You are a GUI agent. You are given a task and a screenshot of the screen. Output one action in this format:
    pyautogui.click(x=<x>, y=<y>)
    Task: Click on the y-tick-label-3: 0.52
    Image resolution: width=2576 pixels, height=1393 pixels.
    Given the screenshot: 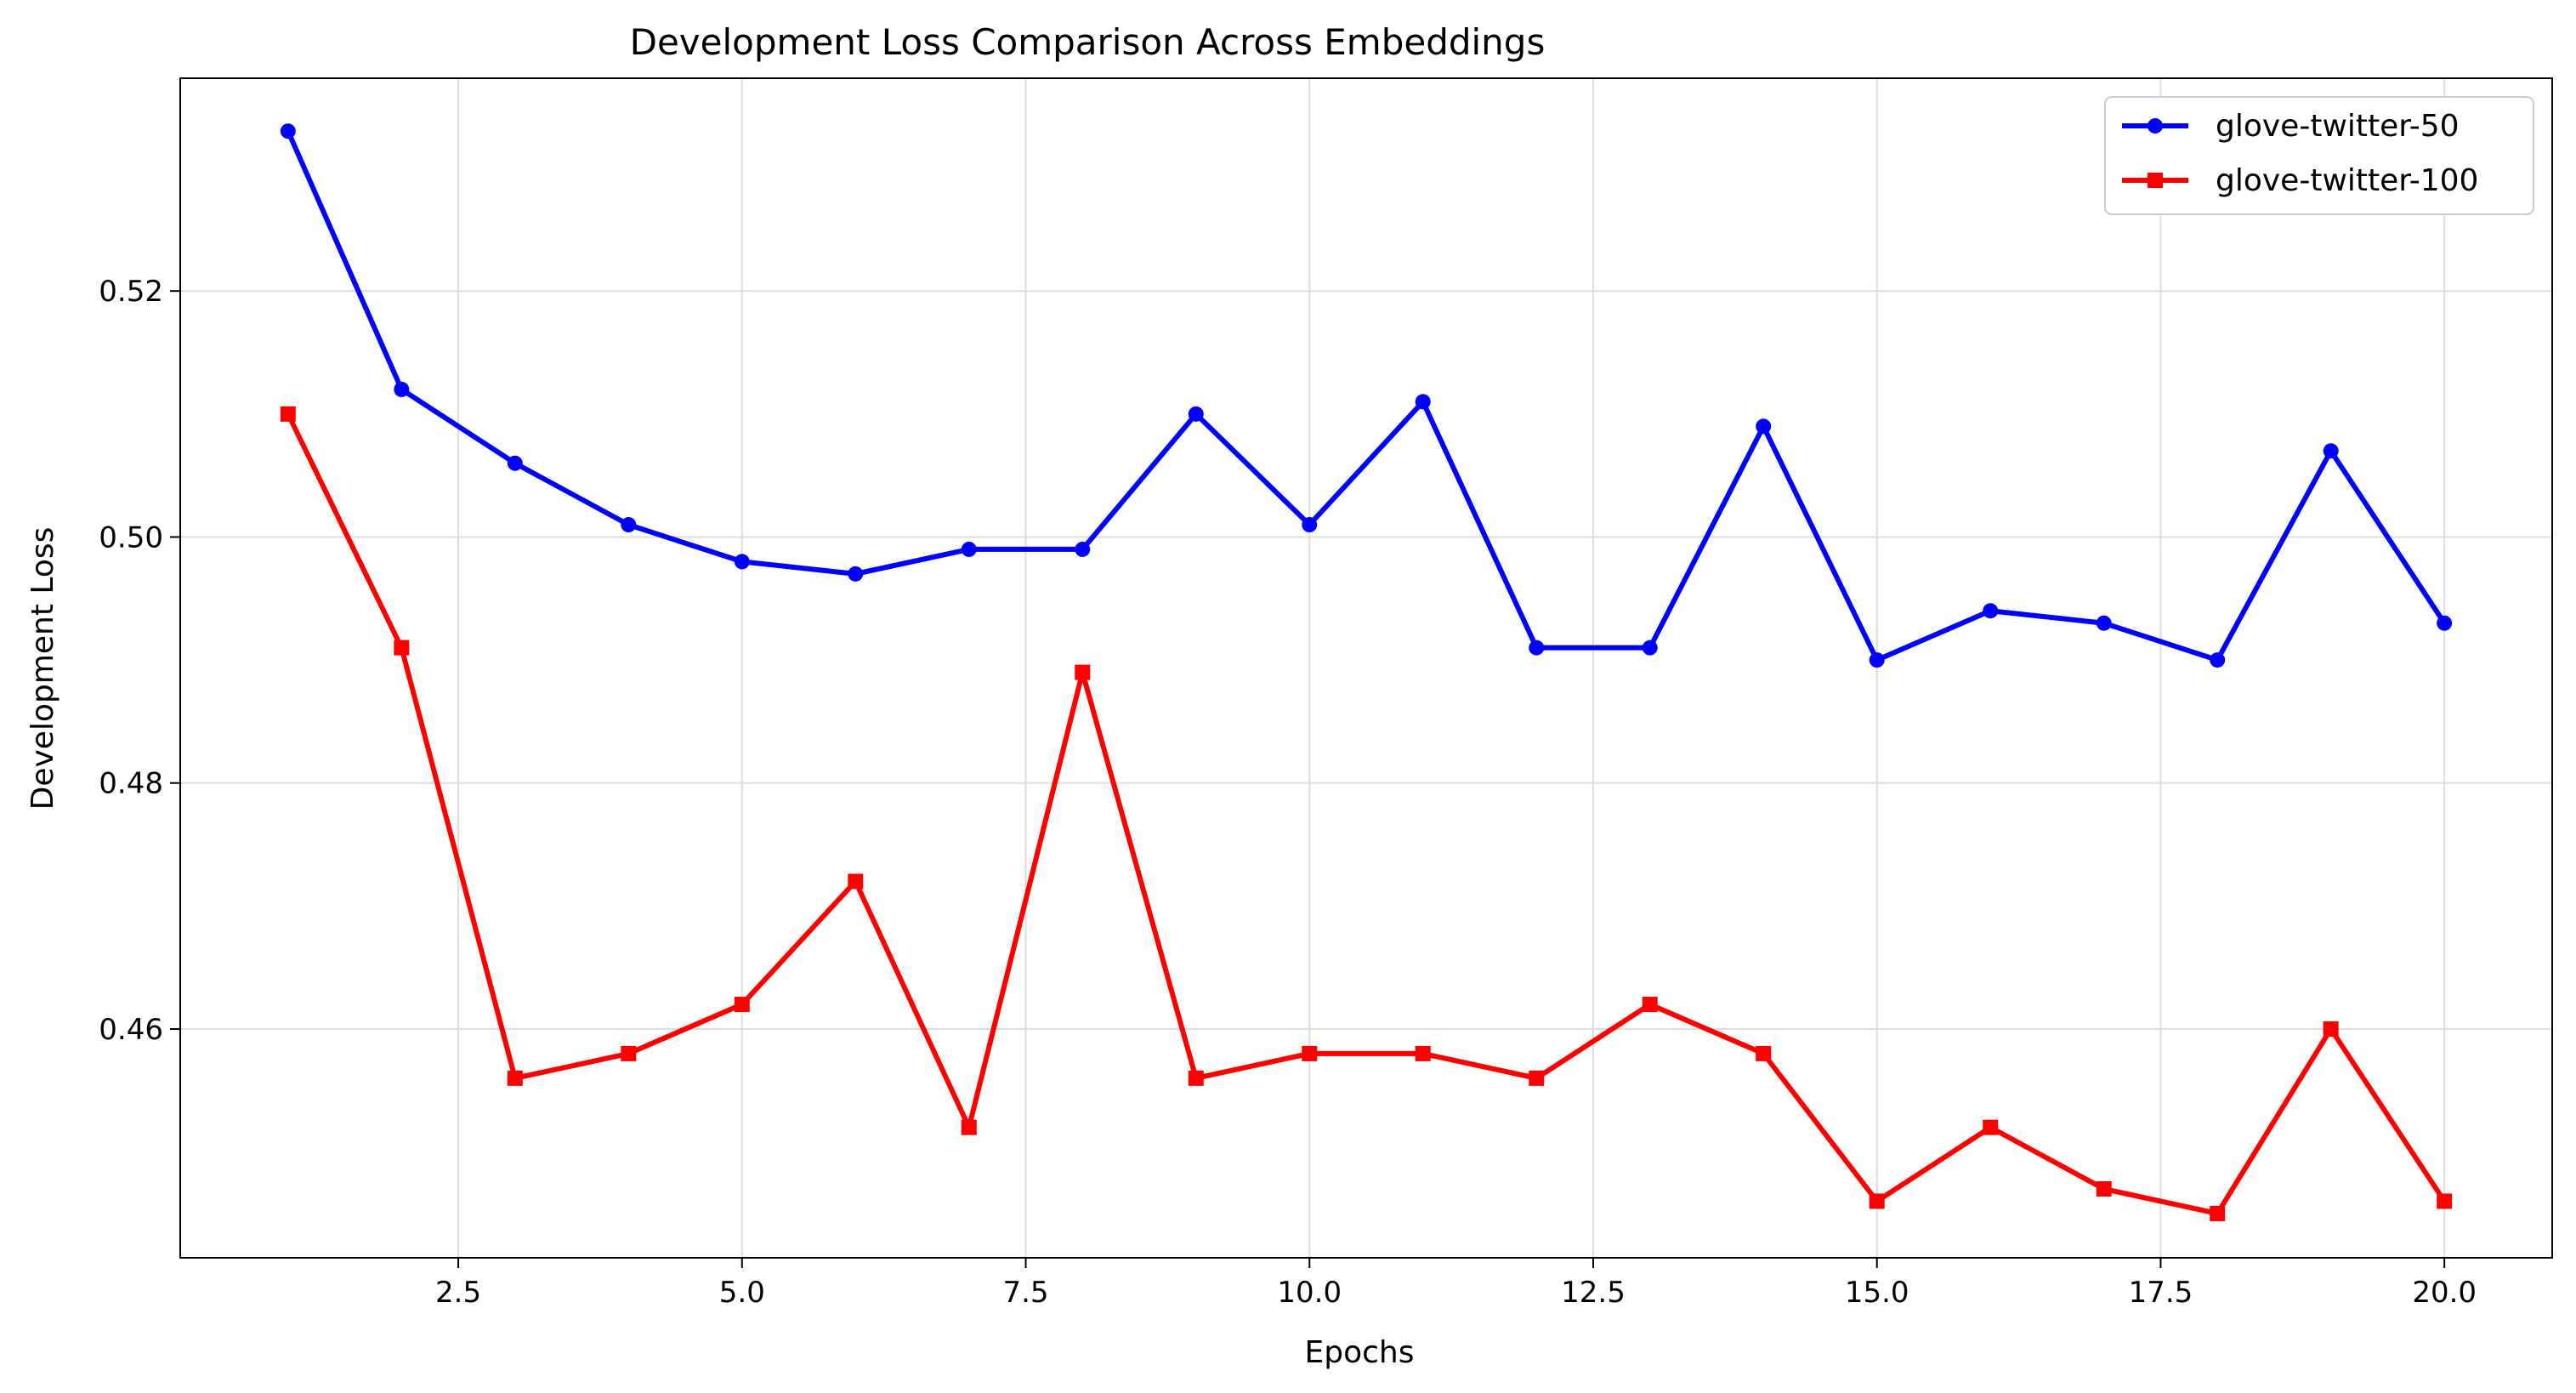 What is the action you would take?
    pyautogui.click(x=131, y=292)
    